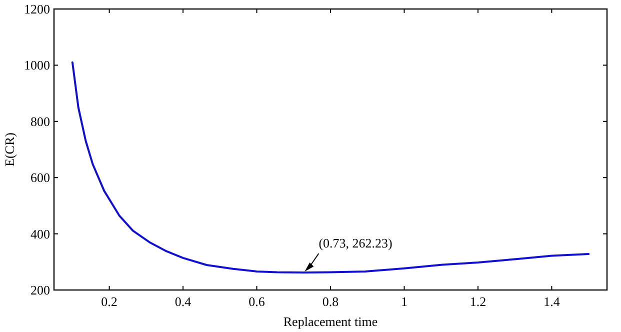 This screenshot has height=332, width=621. What do you see at coordinates (109, 301) in the screenshot?
I see `x-tick-label: 0.2` at bounding box center [109, 301].